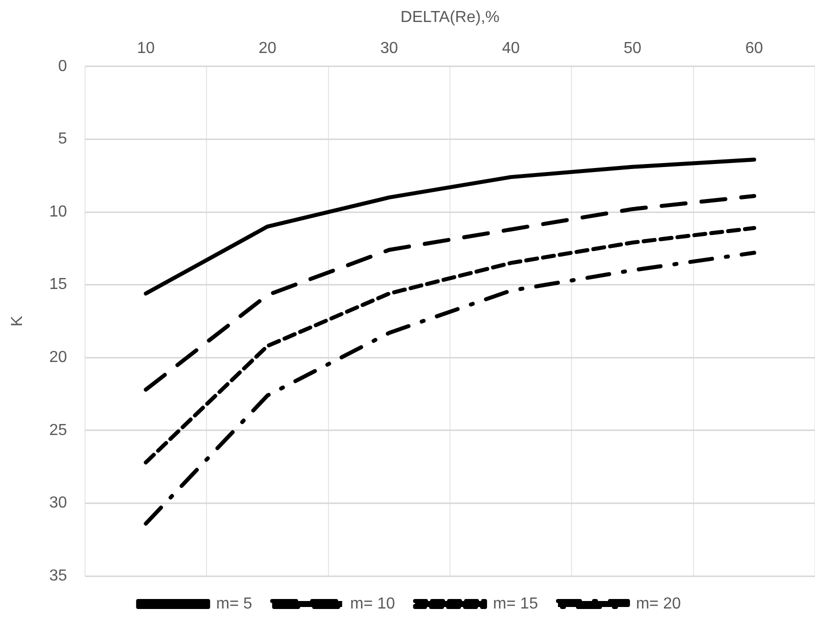  I want to click on x-tick-label: 50, so click(633, 49).